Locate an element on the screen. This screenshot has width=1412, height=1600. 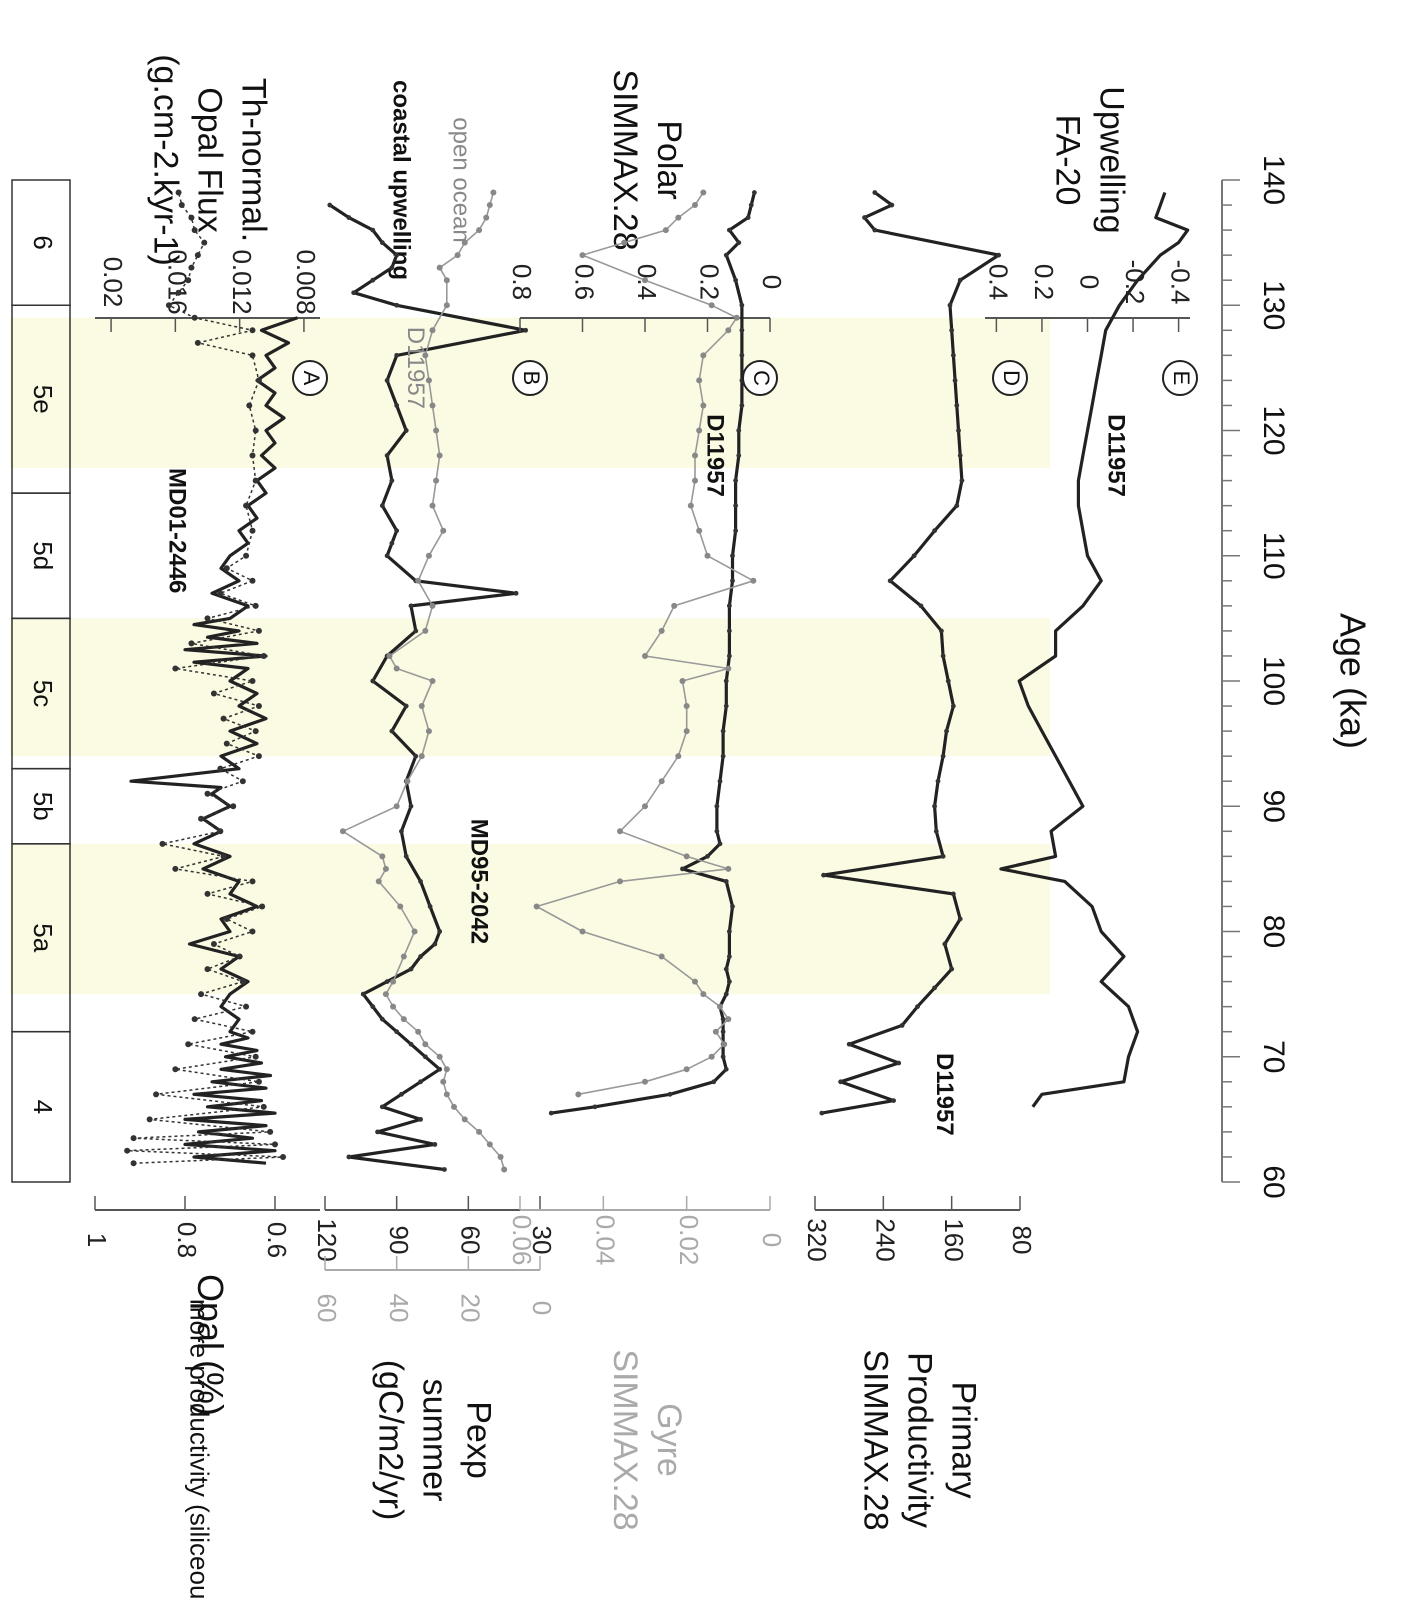
panel-C-right-title-line: SIMMAX.28 is located at coordinates (625, 159).